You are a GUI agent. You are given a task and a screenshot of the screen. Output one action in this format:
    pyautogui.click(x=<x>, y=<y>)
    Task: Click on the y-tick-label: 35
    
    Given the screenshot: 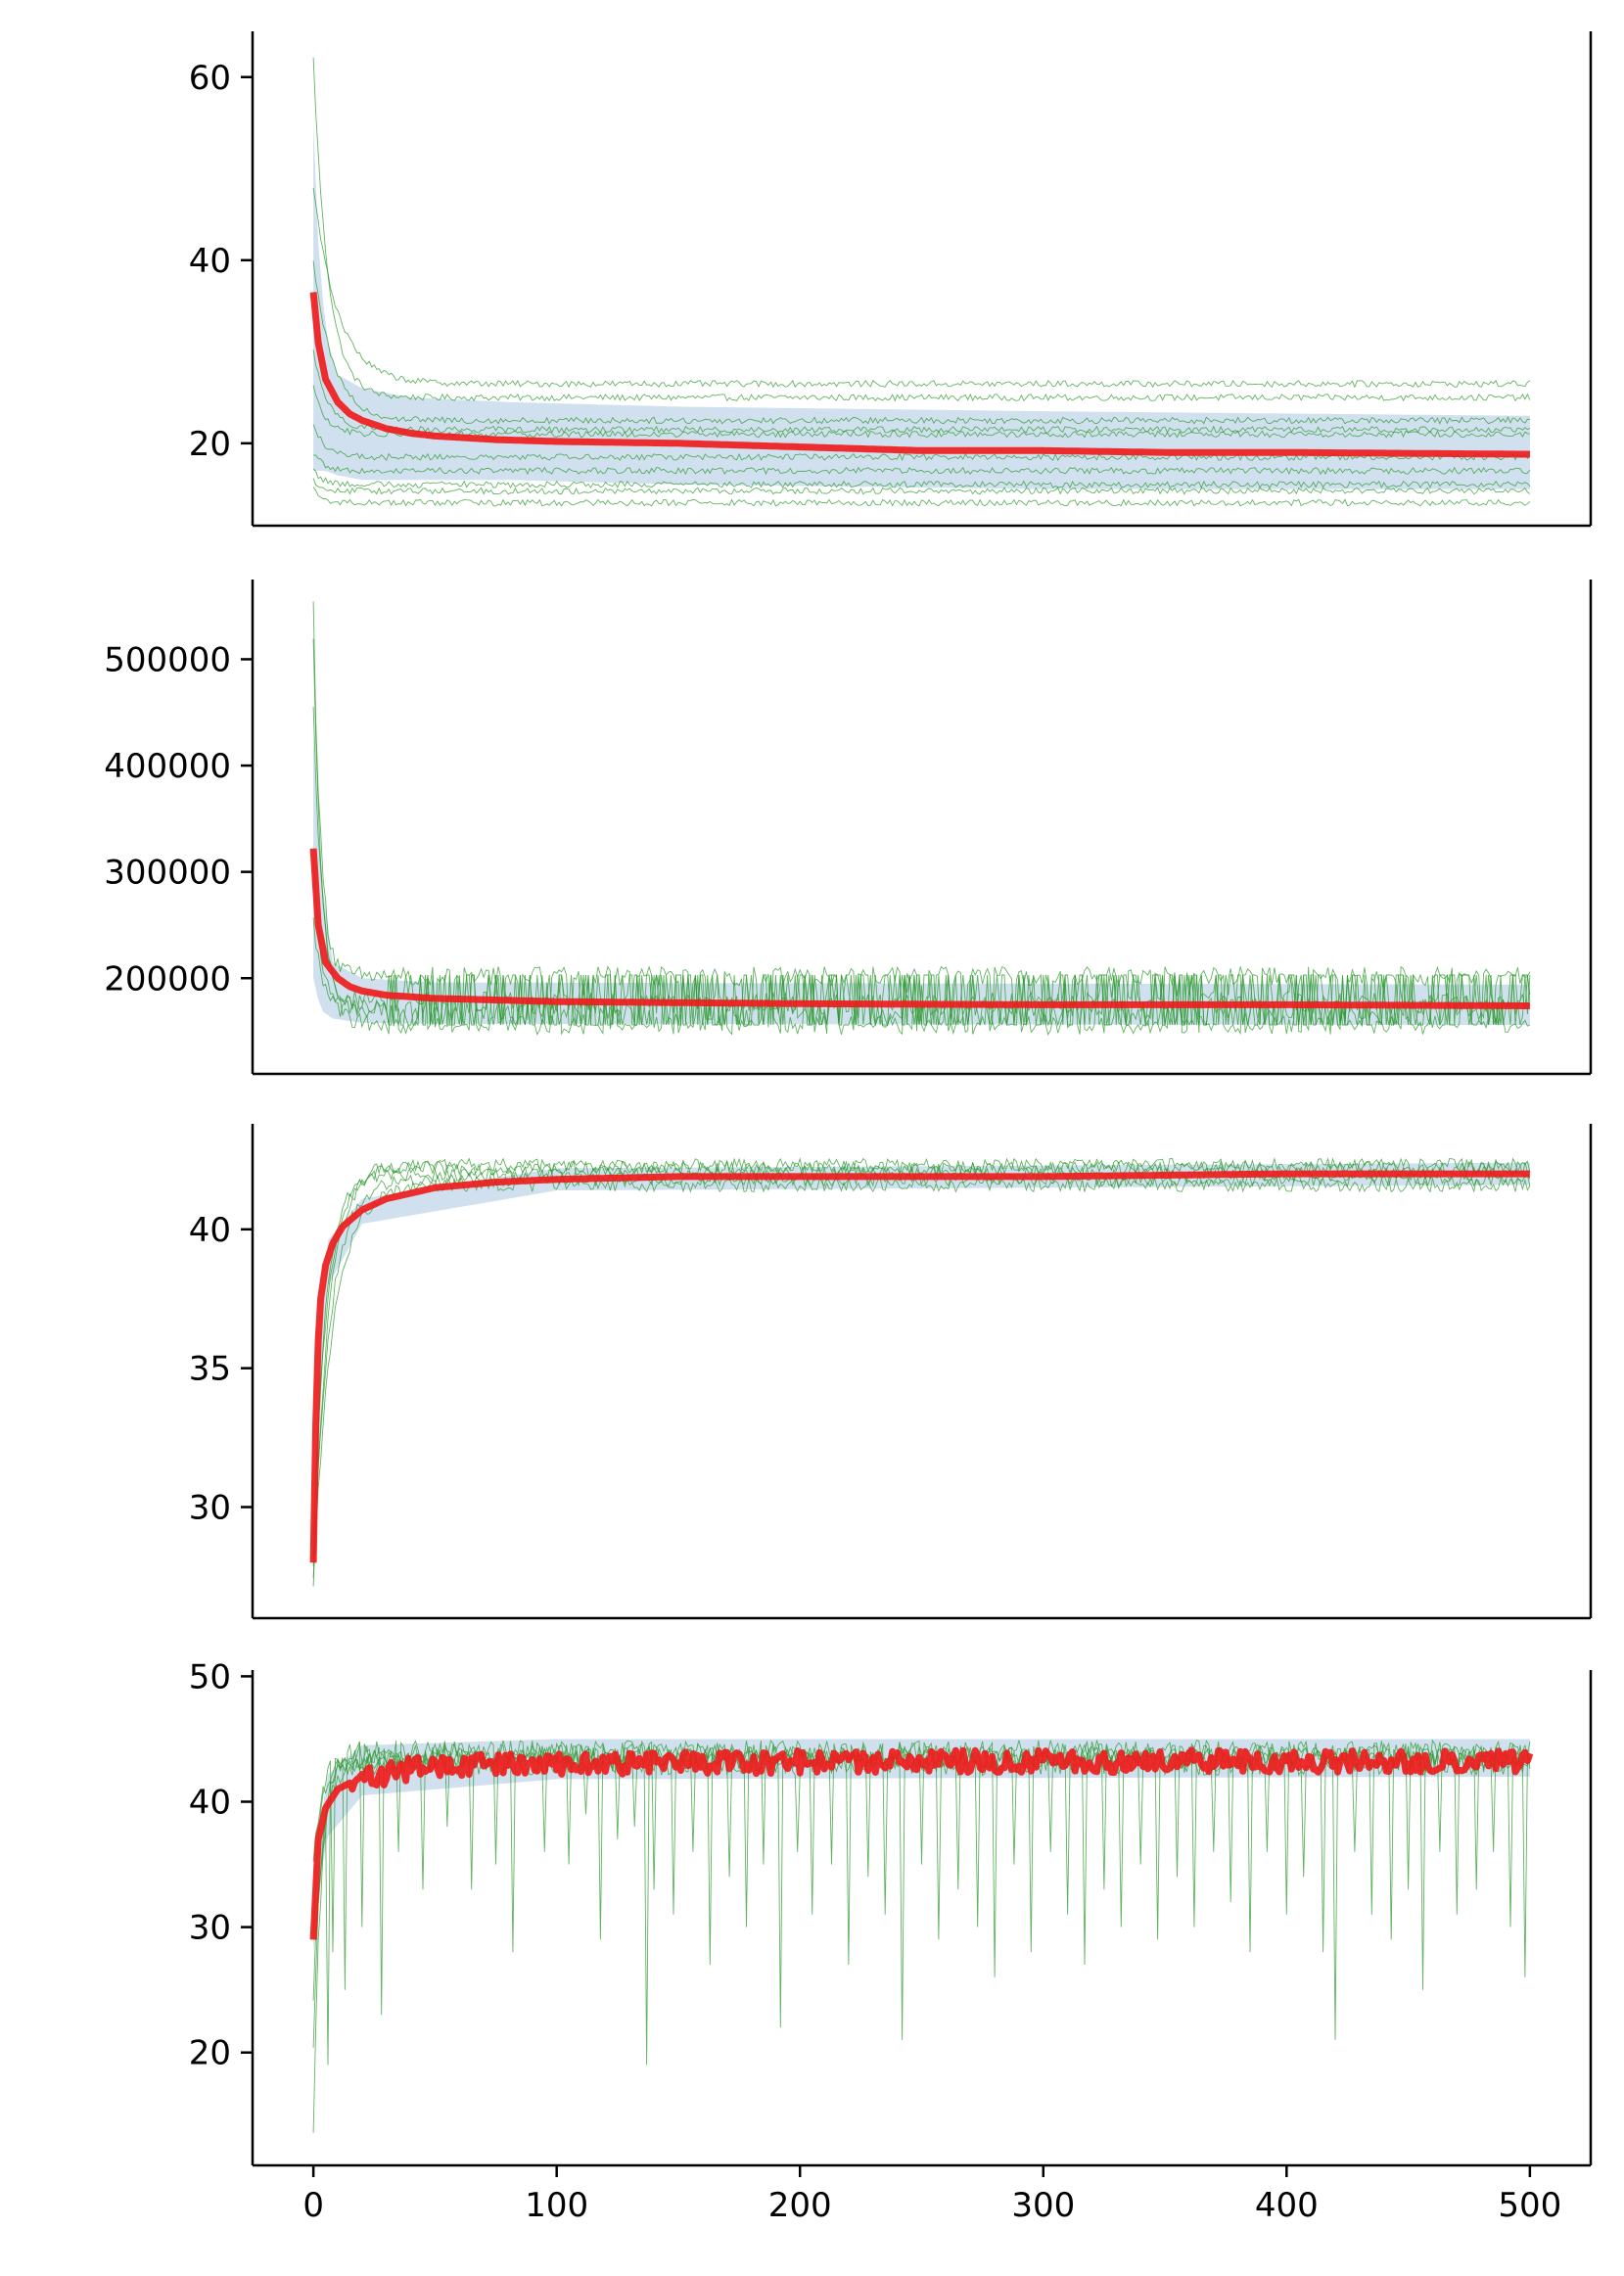 What is the action you would take?
    pyautogui.click(x=210, y=1369)
    